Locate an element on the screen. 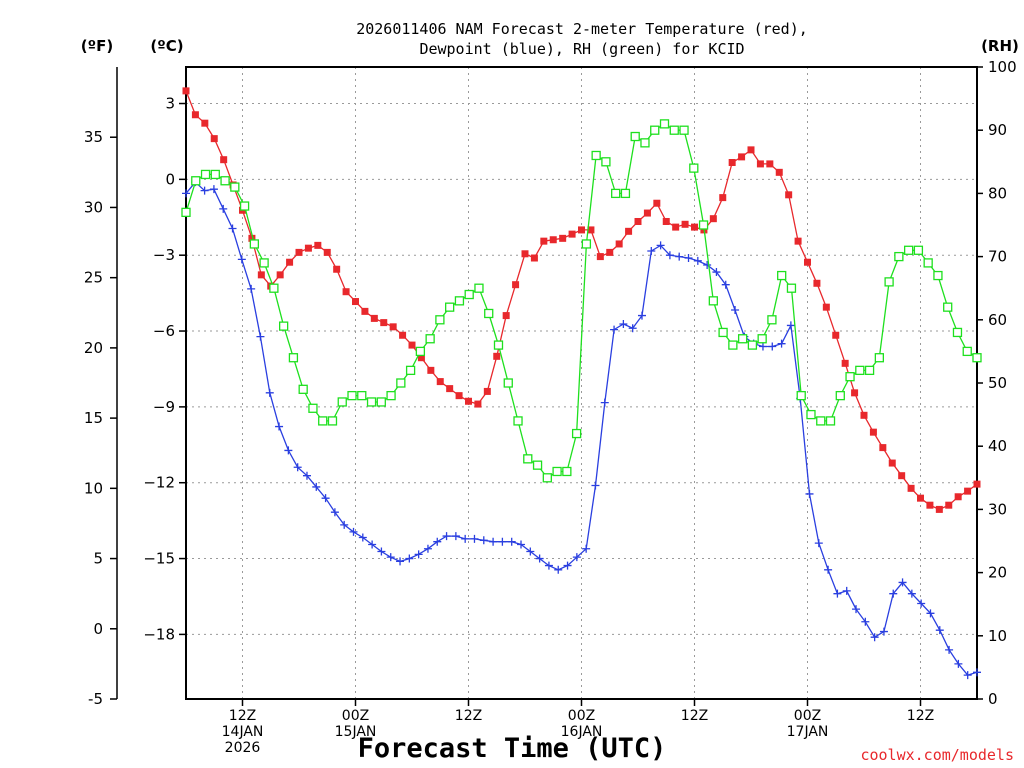 The width and height of the screenshot is (1024, 768). fahrenheit-tick-label: 20 is located at coordinates (93, 348).